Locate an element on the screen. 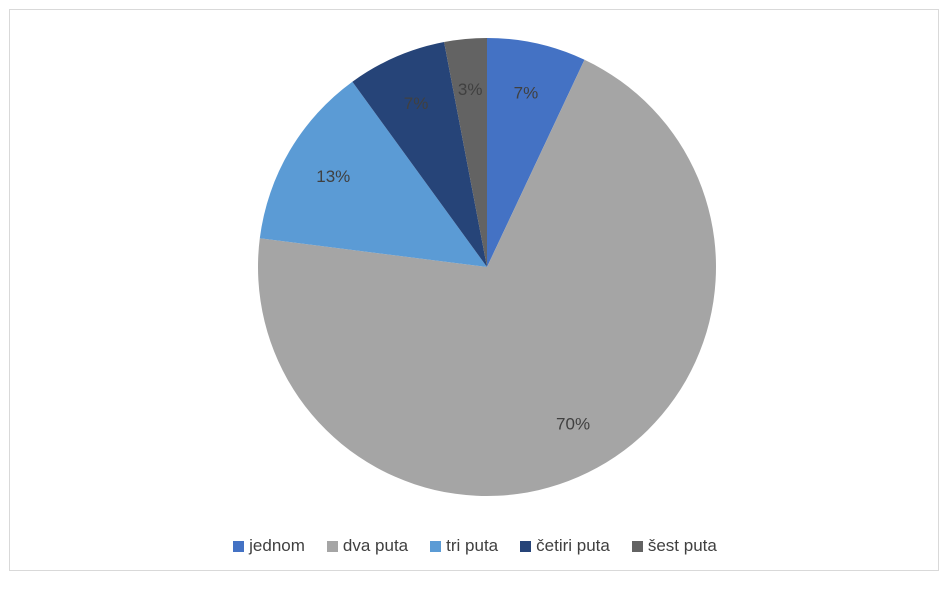  legend-label: šest puta is located at coordinates (682, 545).